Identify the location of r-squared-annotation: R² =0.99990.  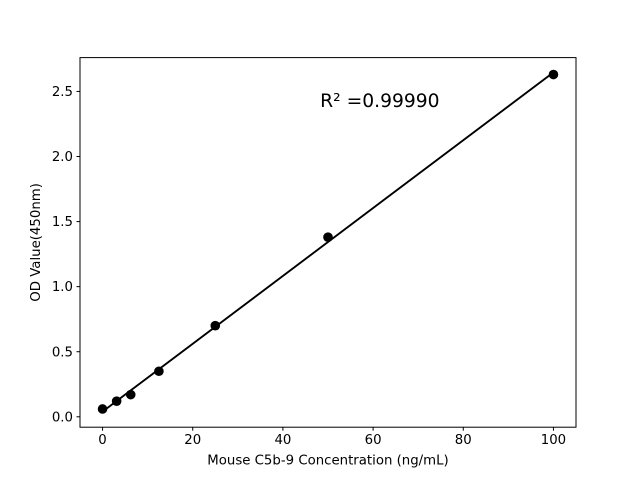
(379, 101).